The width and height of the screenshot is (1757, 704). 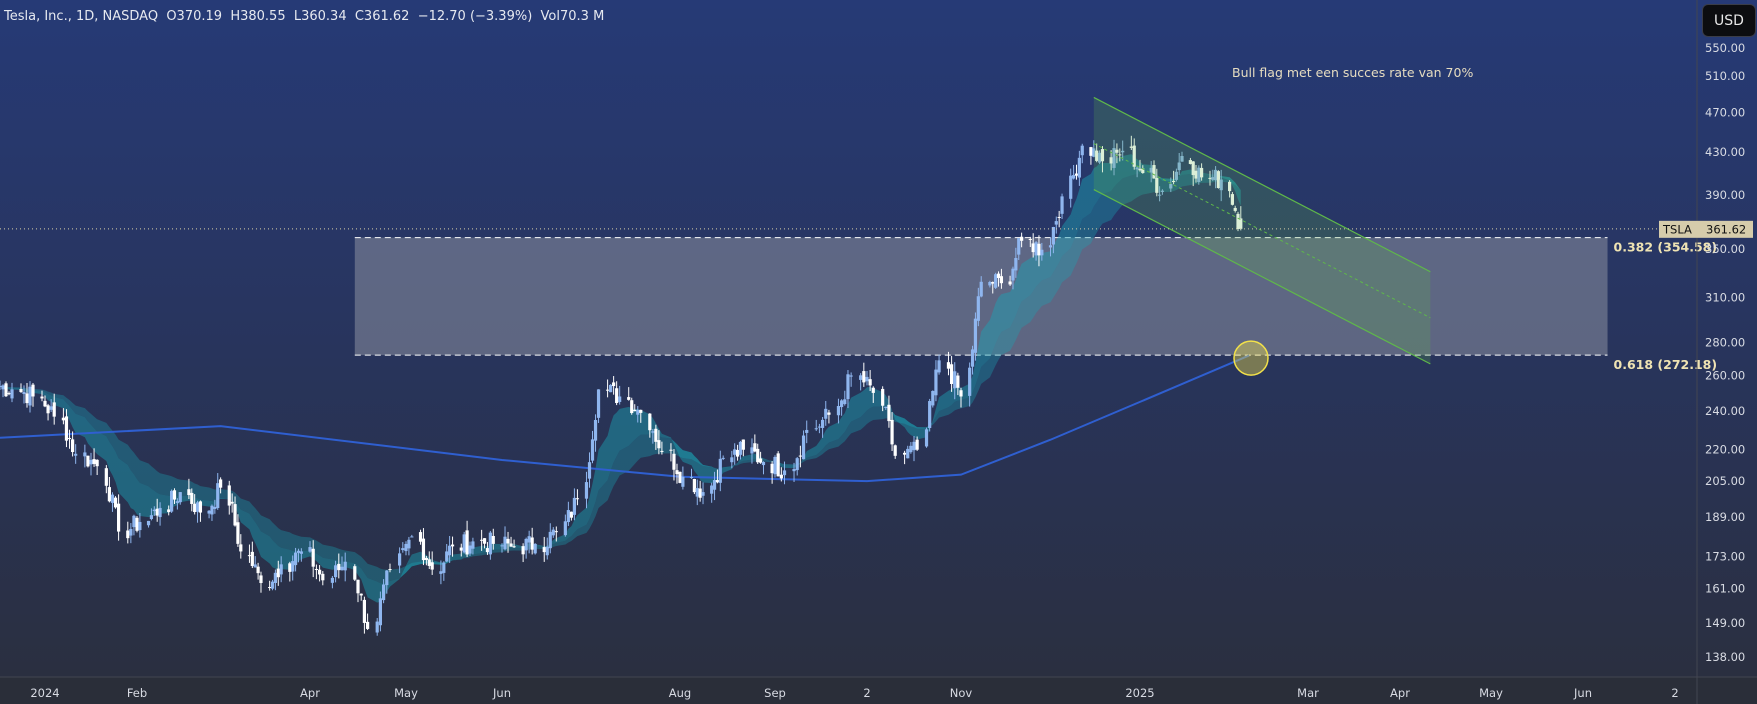 What do you see at coordinates (137, 693) in the screenshot?
I see `time-tick-label: Feb` at bounding box center [137, 693].